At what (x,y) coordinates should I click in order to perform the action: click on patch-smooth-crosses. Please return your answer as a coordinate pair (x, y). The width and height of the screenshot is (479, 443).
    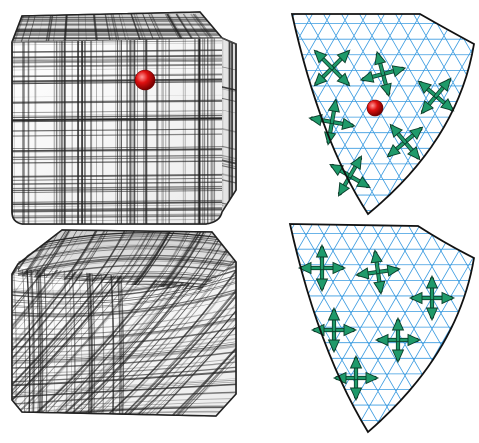
    Looking at the image, I should click on (376, 322).